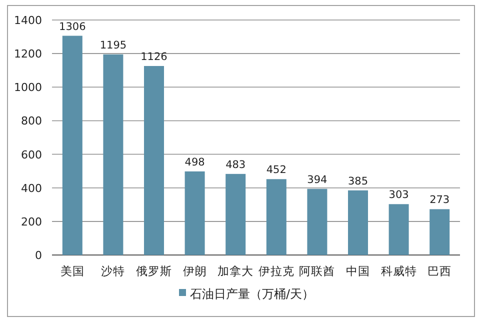 This screenshot has width=482, height=320. I want to click on x-tick-label: 科威特, so click(398, 271).